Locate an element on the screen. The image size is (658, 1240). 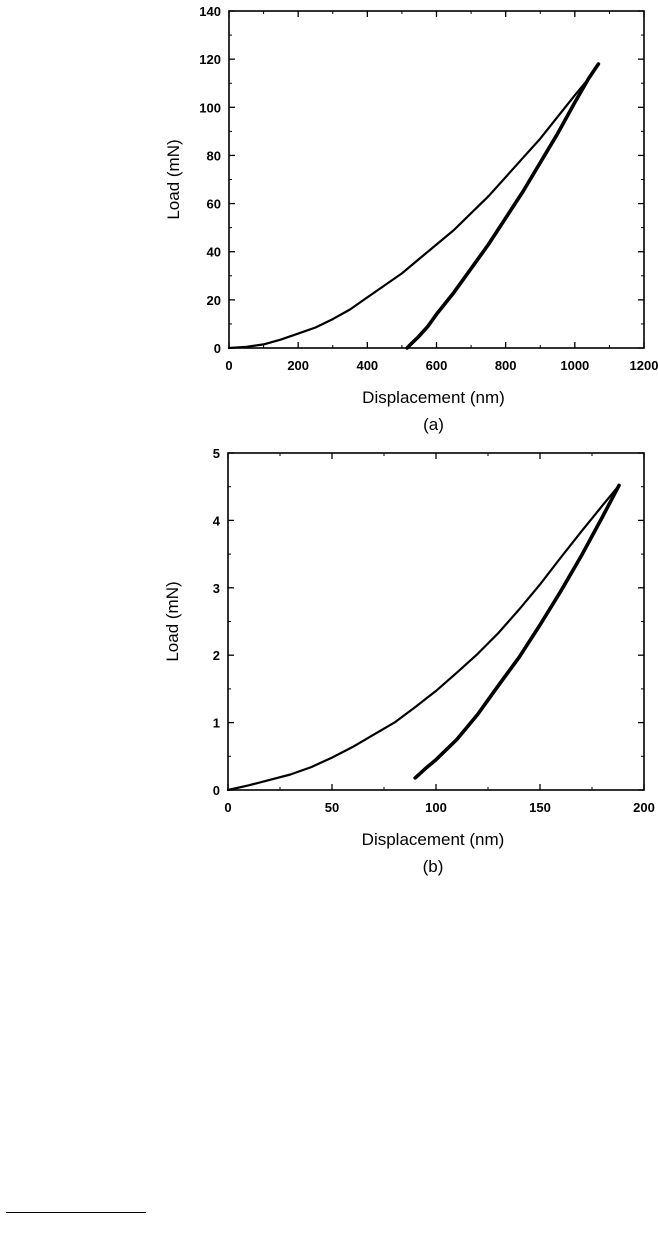
x-tick-label: 100 is located at coordinates (436, 807).